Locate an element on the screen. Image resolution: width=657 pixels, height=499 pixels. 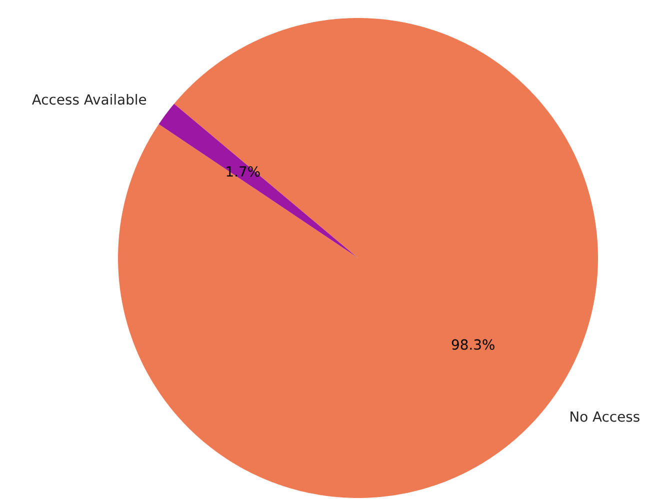
slice-label: Access Available is located at coordinates (89, 99).